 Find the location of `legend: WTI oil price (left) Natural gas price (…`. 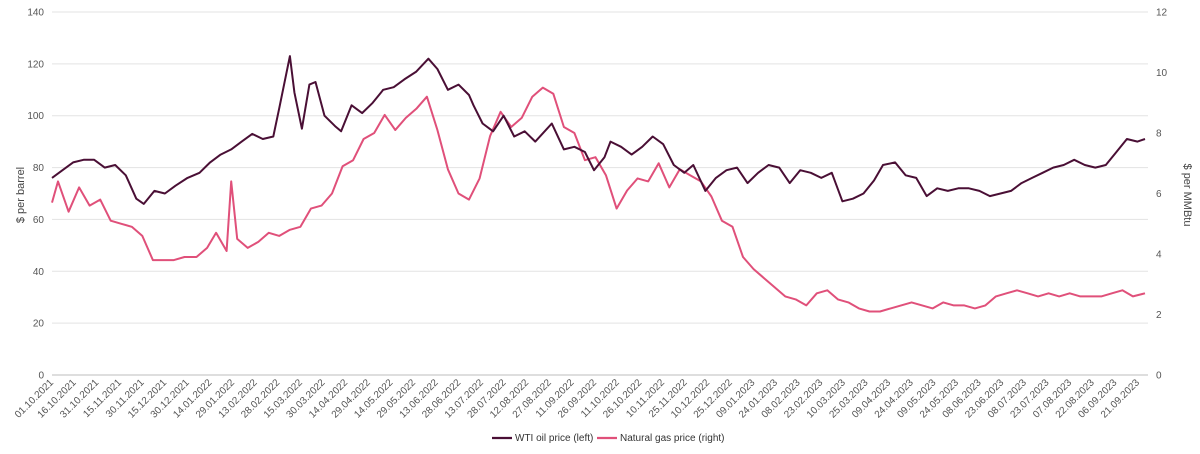

legend: WTI oil price (left) Natural gas price (… is located at coordinates (608, 438).